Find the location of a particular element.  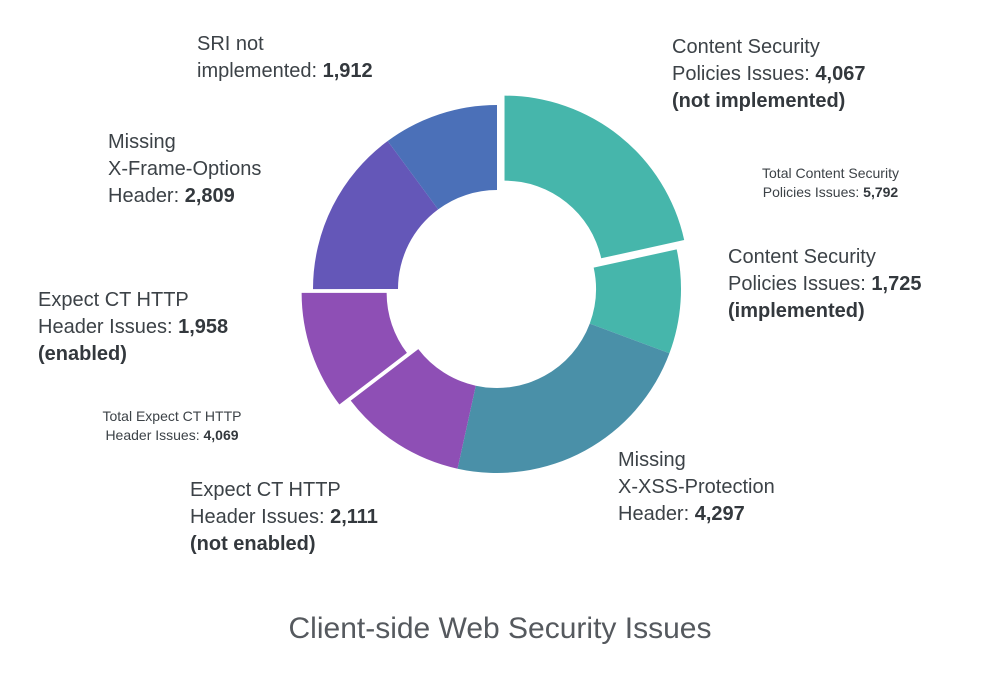

label-text: SRI not is located at coordinates (230, 44).